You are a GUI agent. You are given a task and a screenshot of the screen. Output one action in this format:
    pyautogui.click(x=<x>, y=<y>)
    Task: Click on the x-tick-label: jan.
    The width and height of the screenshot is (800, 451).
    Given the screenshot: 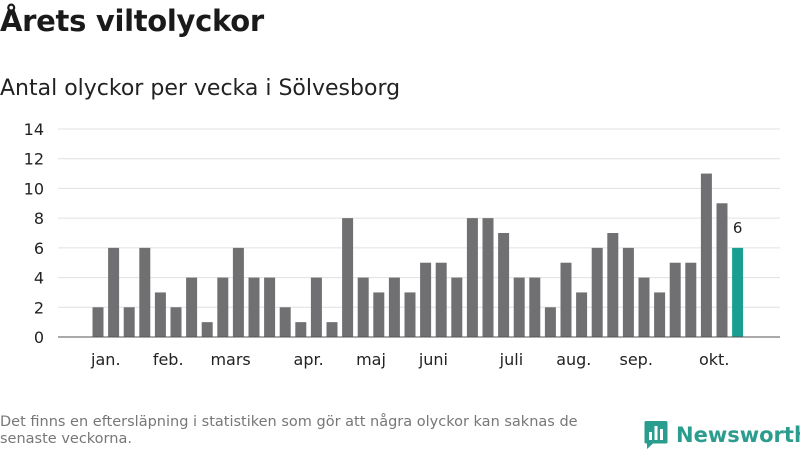 What is the action you would take?
    pyautogui.click(x=105, y=359)
    